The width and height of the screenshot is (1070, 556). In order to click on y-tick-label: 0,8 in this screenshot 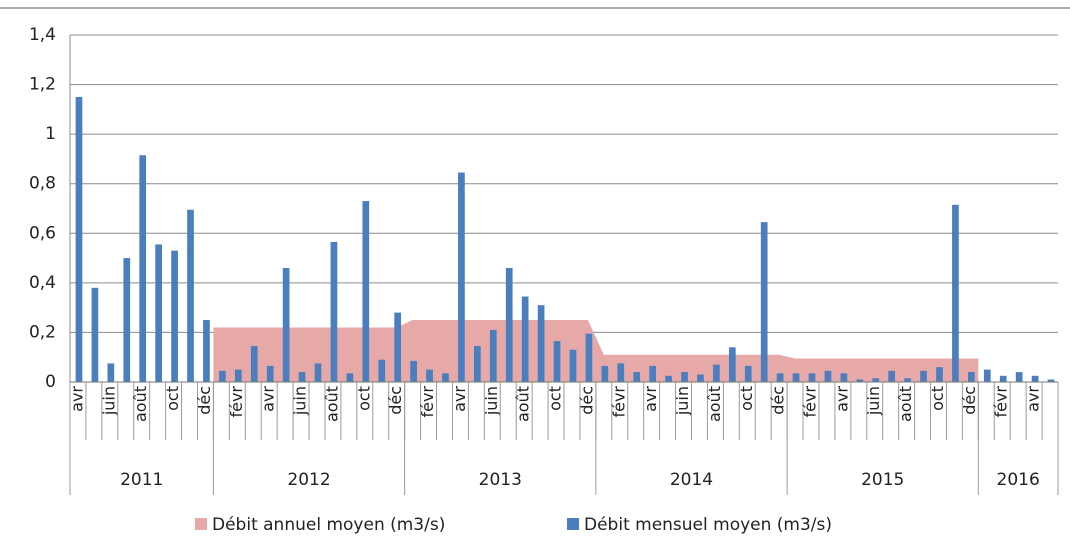, I will do `click(42, 184)`.